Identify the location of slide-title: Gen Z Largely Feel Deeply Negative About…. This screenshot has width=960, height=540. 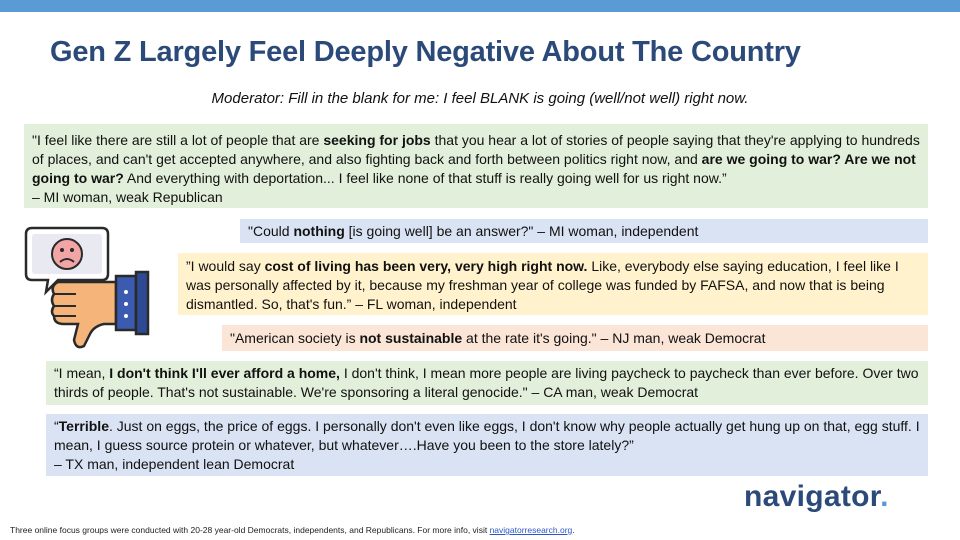
(425, 52).